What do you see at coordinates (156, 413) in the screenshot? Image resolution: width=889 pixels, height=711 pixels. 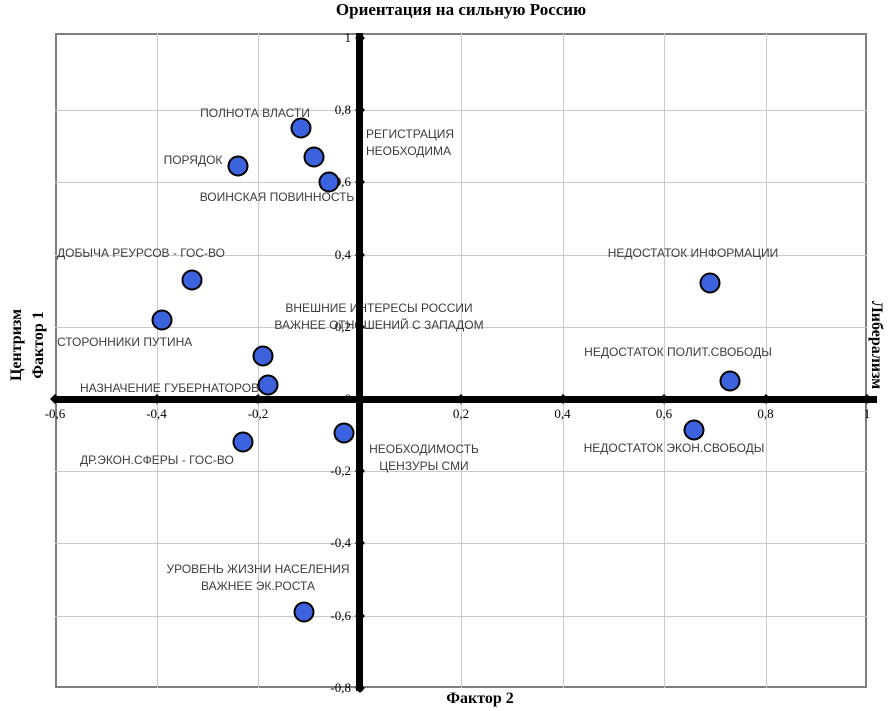 I see `x-tick-label: -0,4` at bounding box center [156, 413].